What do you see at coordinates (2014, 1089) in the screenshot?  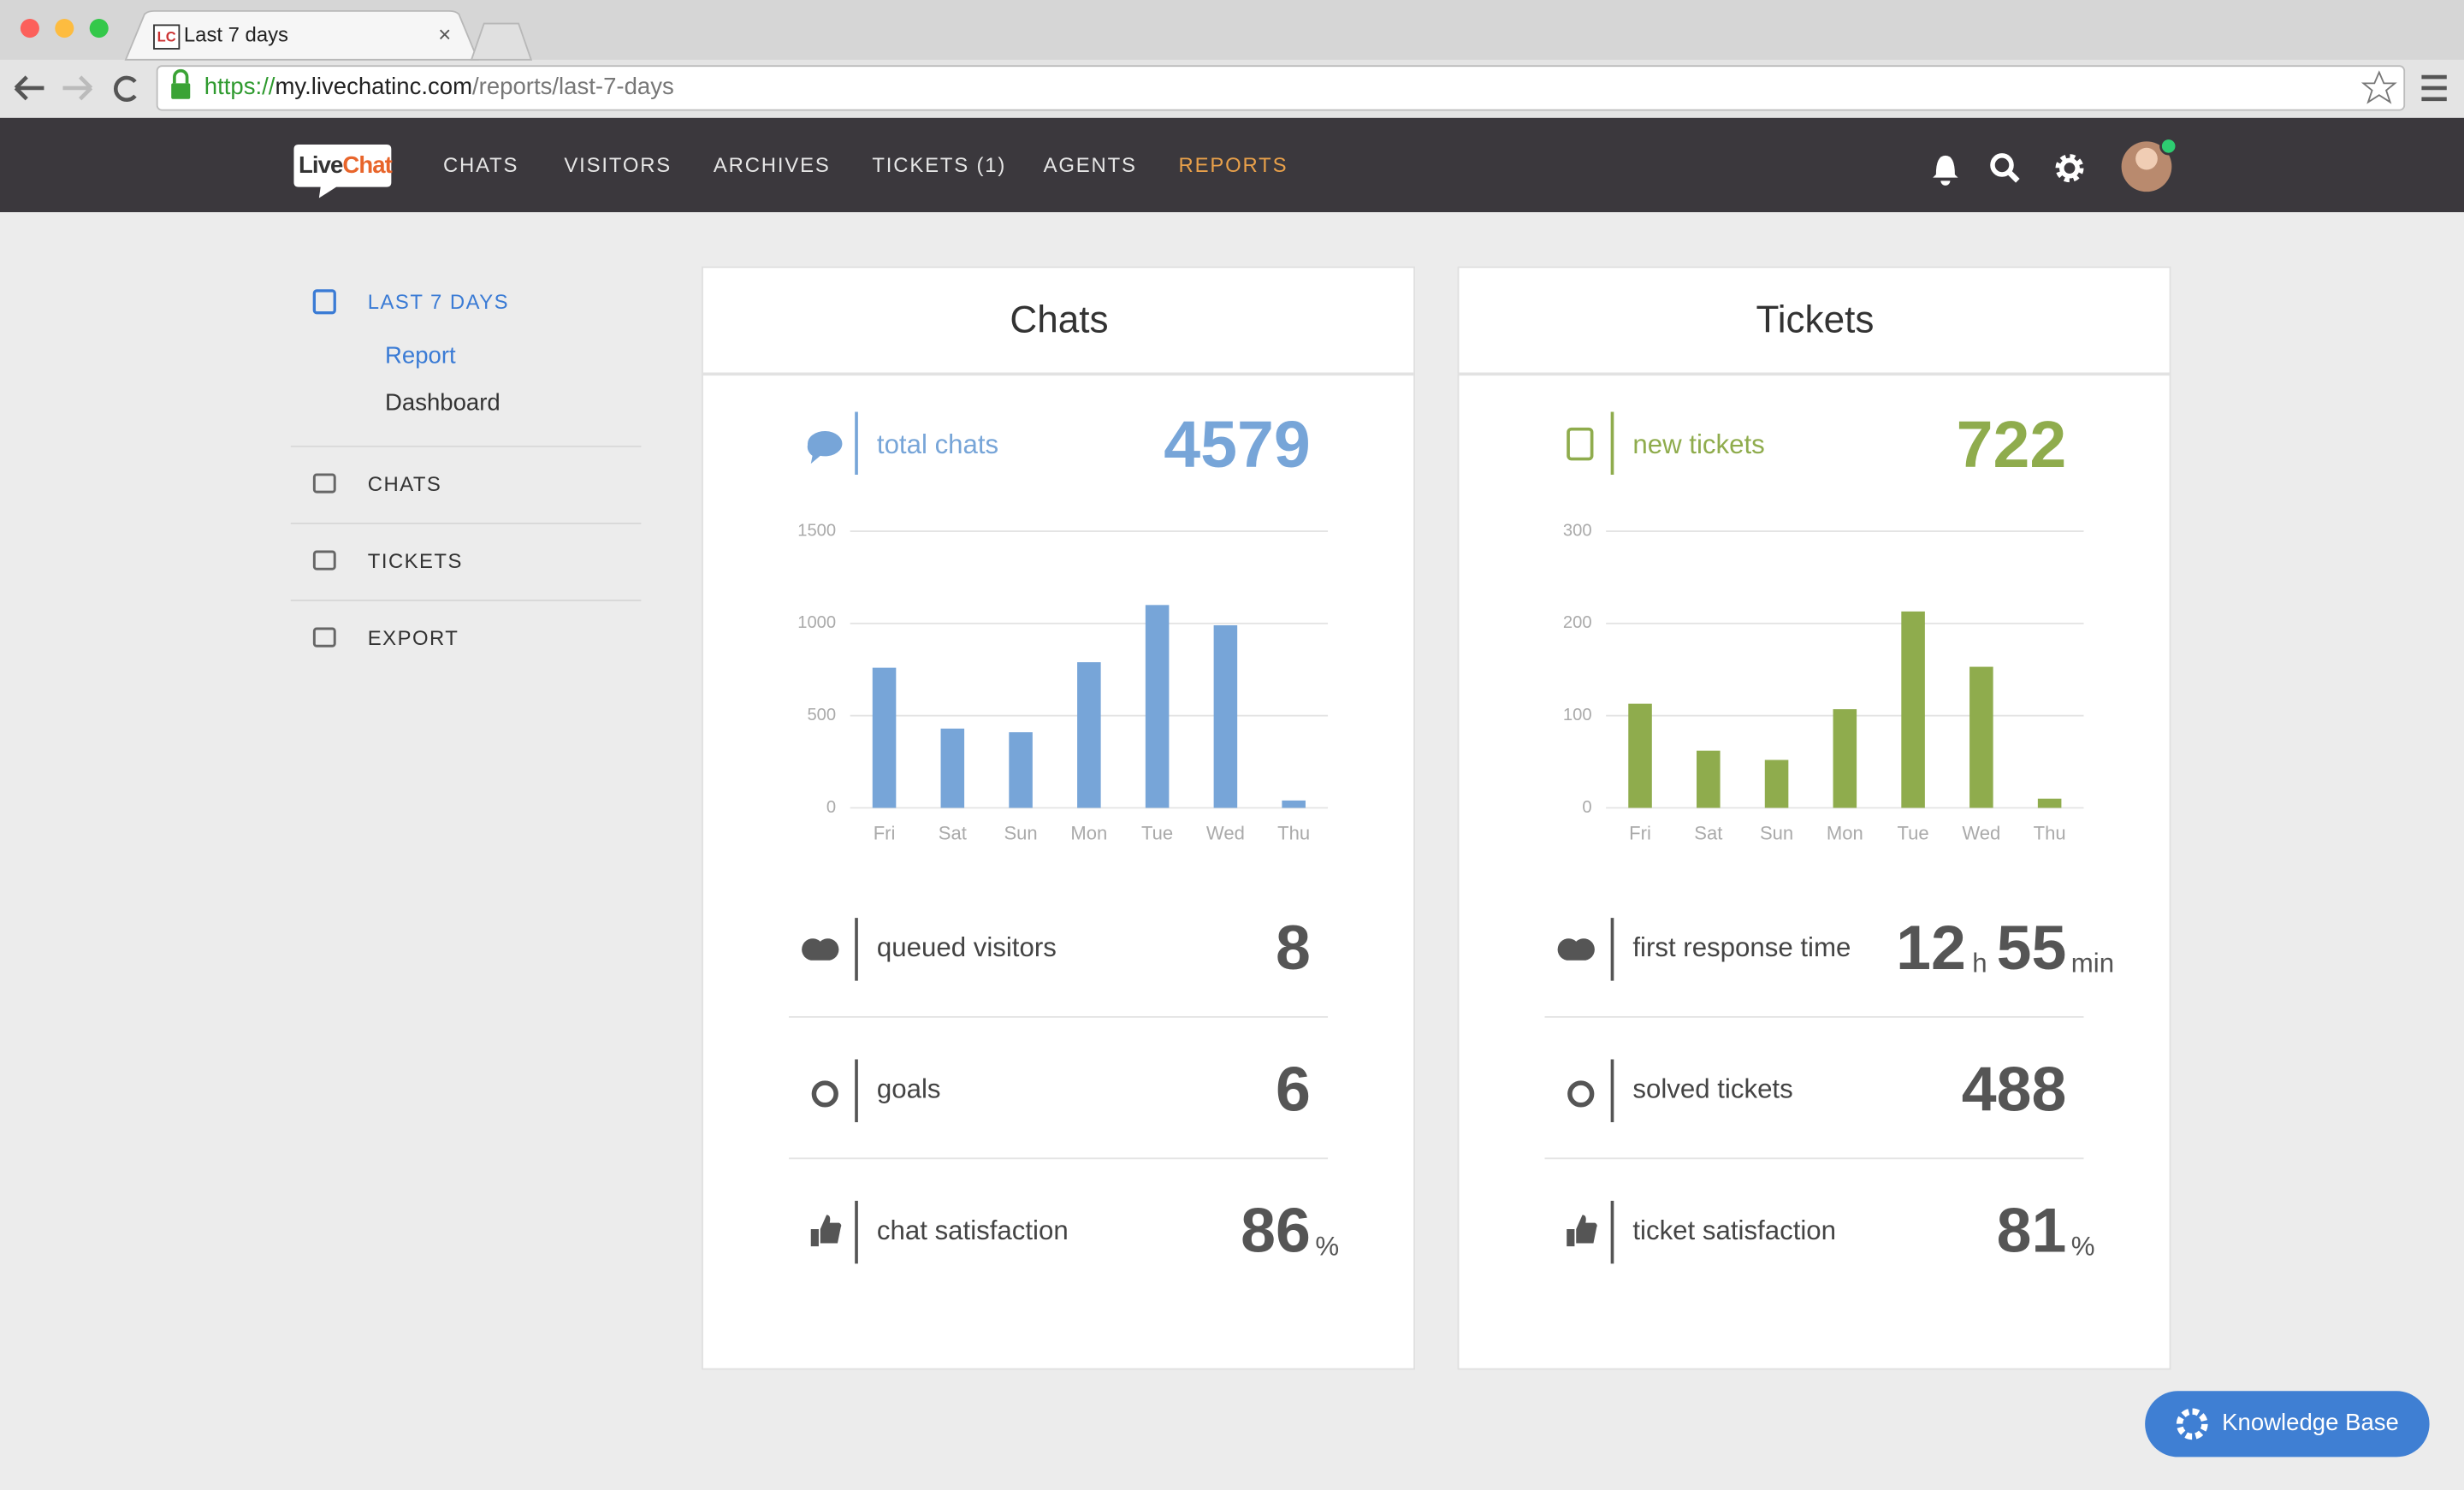 I see `stat-value: 488` at bounding box center [2014, 1089].